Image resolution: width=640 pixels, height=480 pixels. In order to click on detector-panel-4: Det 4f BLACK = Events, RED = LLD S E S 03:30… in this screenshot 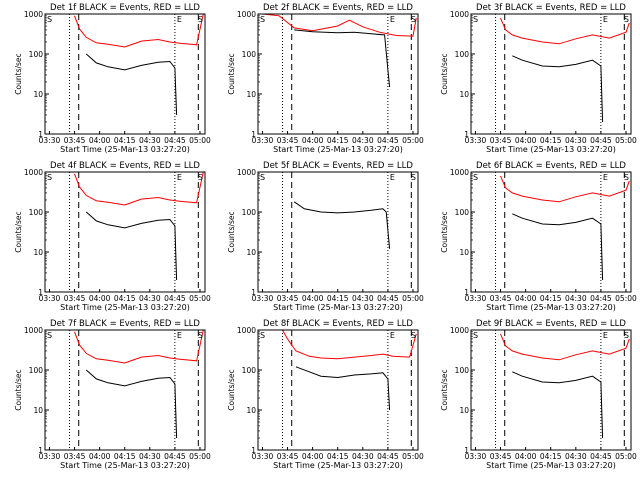, I will do `click(112, 236)`.